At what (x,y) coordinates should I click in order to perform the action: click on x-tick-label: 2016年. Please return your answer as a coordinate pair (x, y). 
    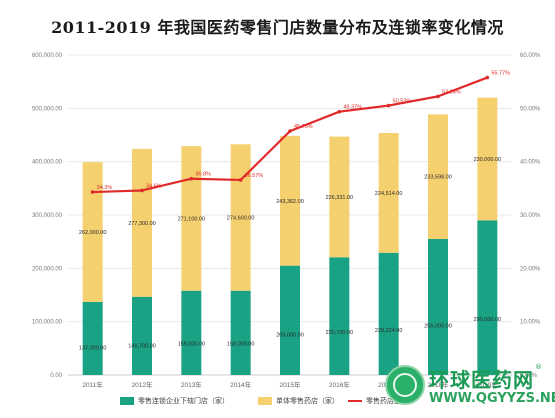
    Looking at the image, I should click on (339, 384).